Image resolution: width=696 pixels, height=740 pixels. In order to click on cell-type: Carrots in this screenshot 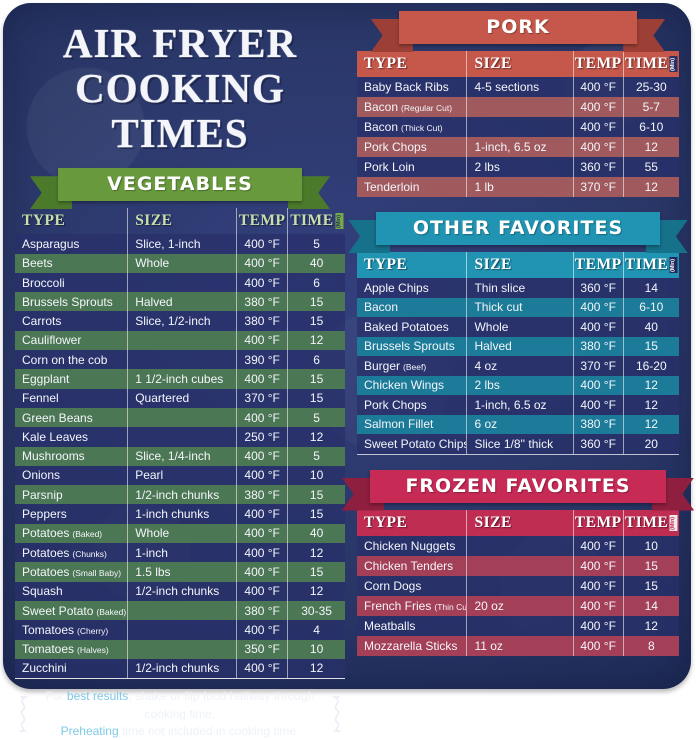, I will do `click(71, 321)`.